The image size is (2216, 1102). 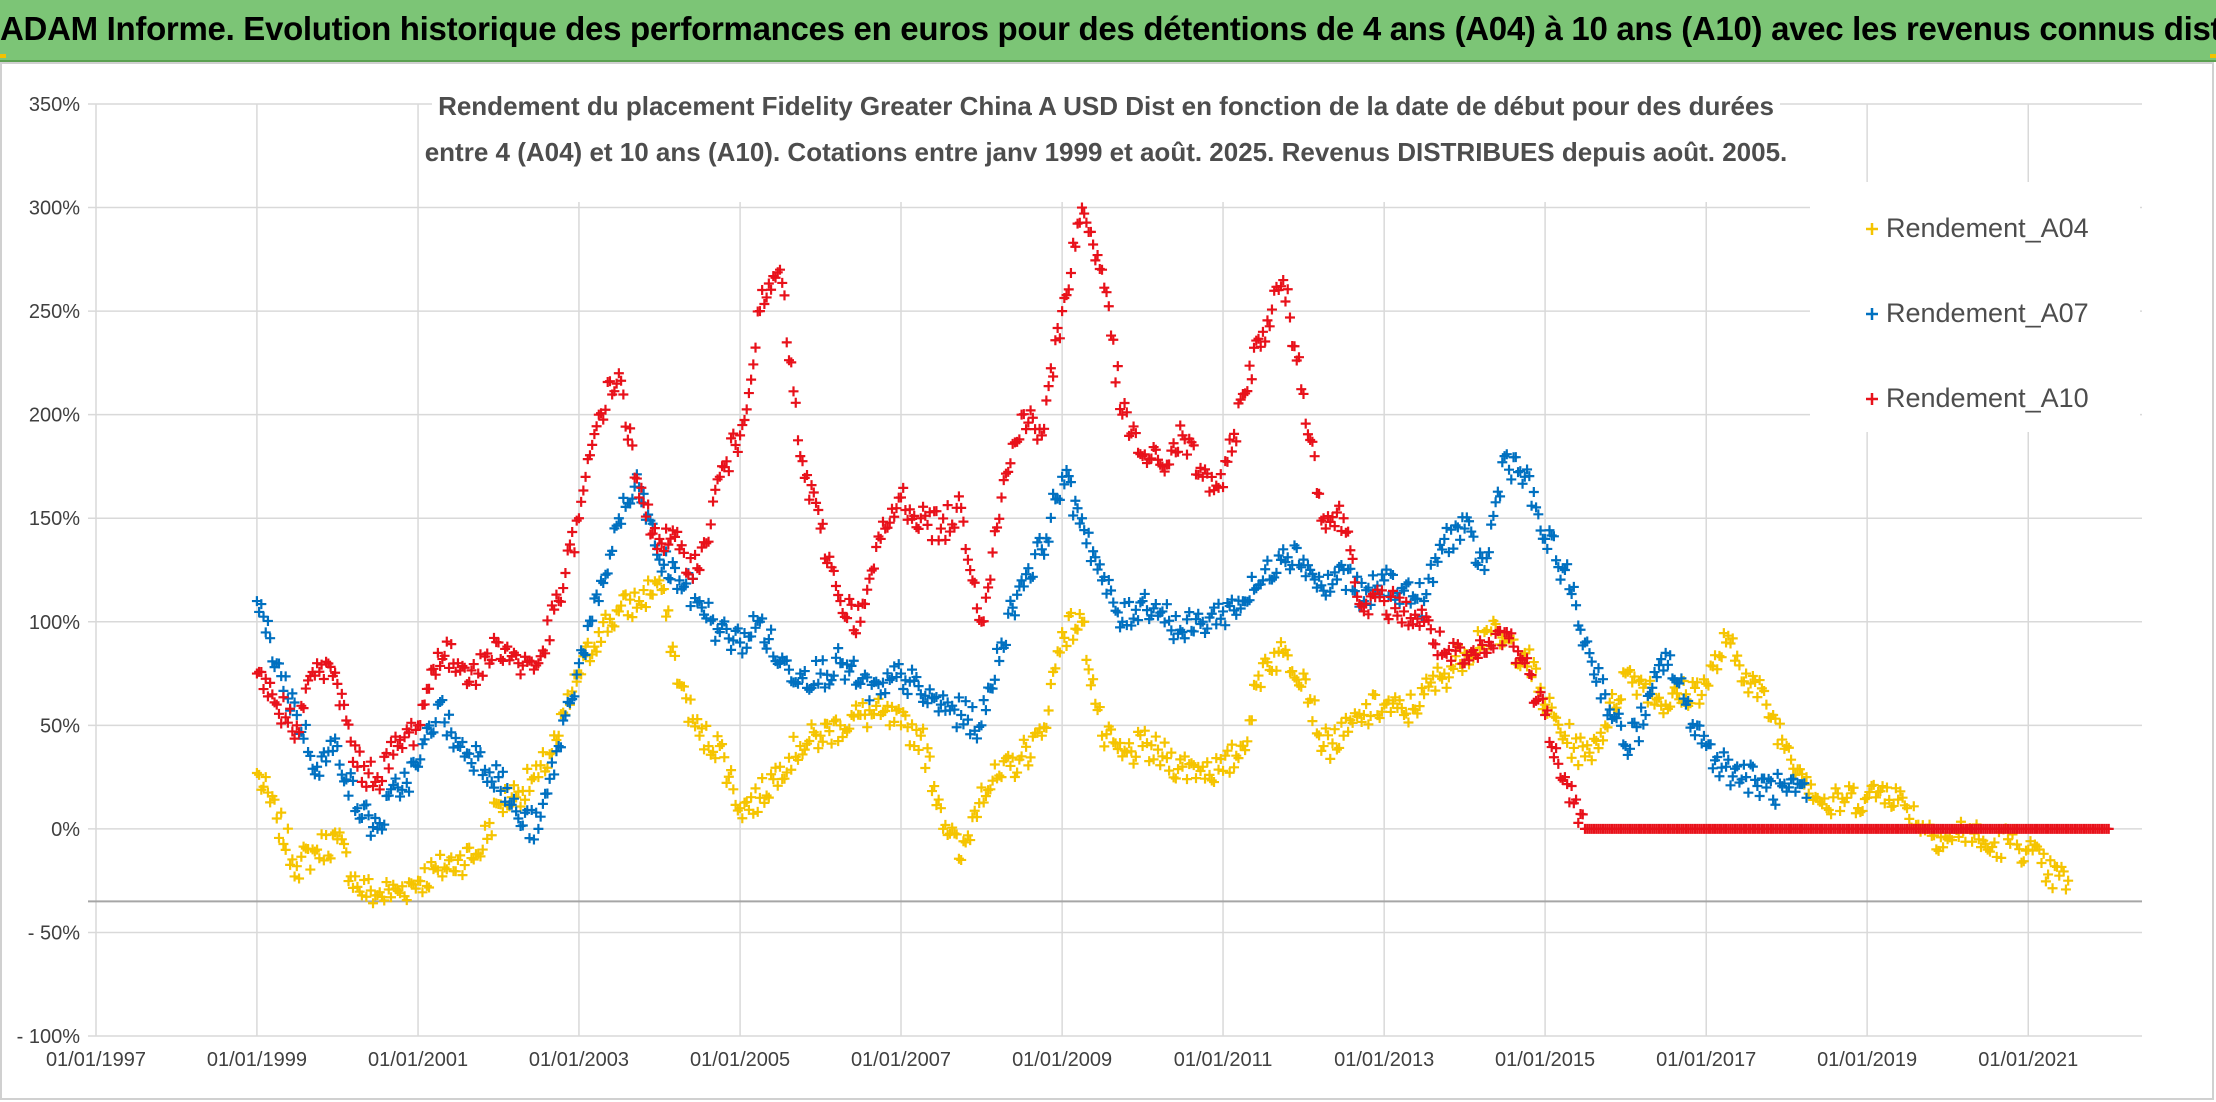 What do you see at coordinates (54, 209) in the screenshot?
I see `y-tick-label: 300%` at bounding box center [54, 209].